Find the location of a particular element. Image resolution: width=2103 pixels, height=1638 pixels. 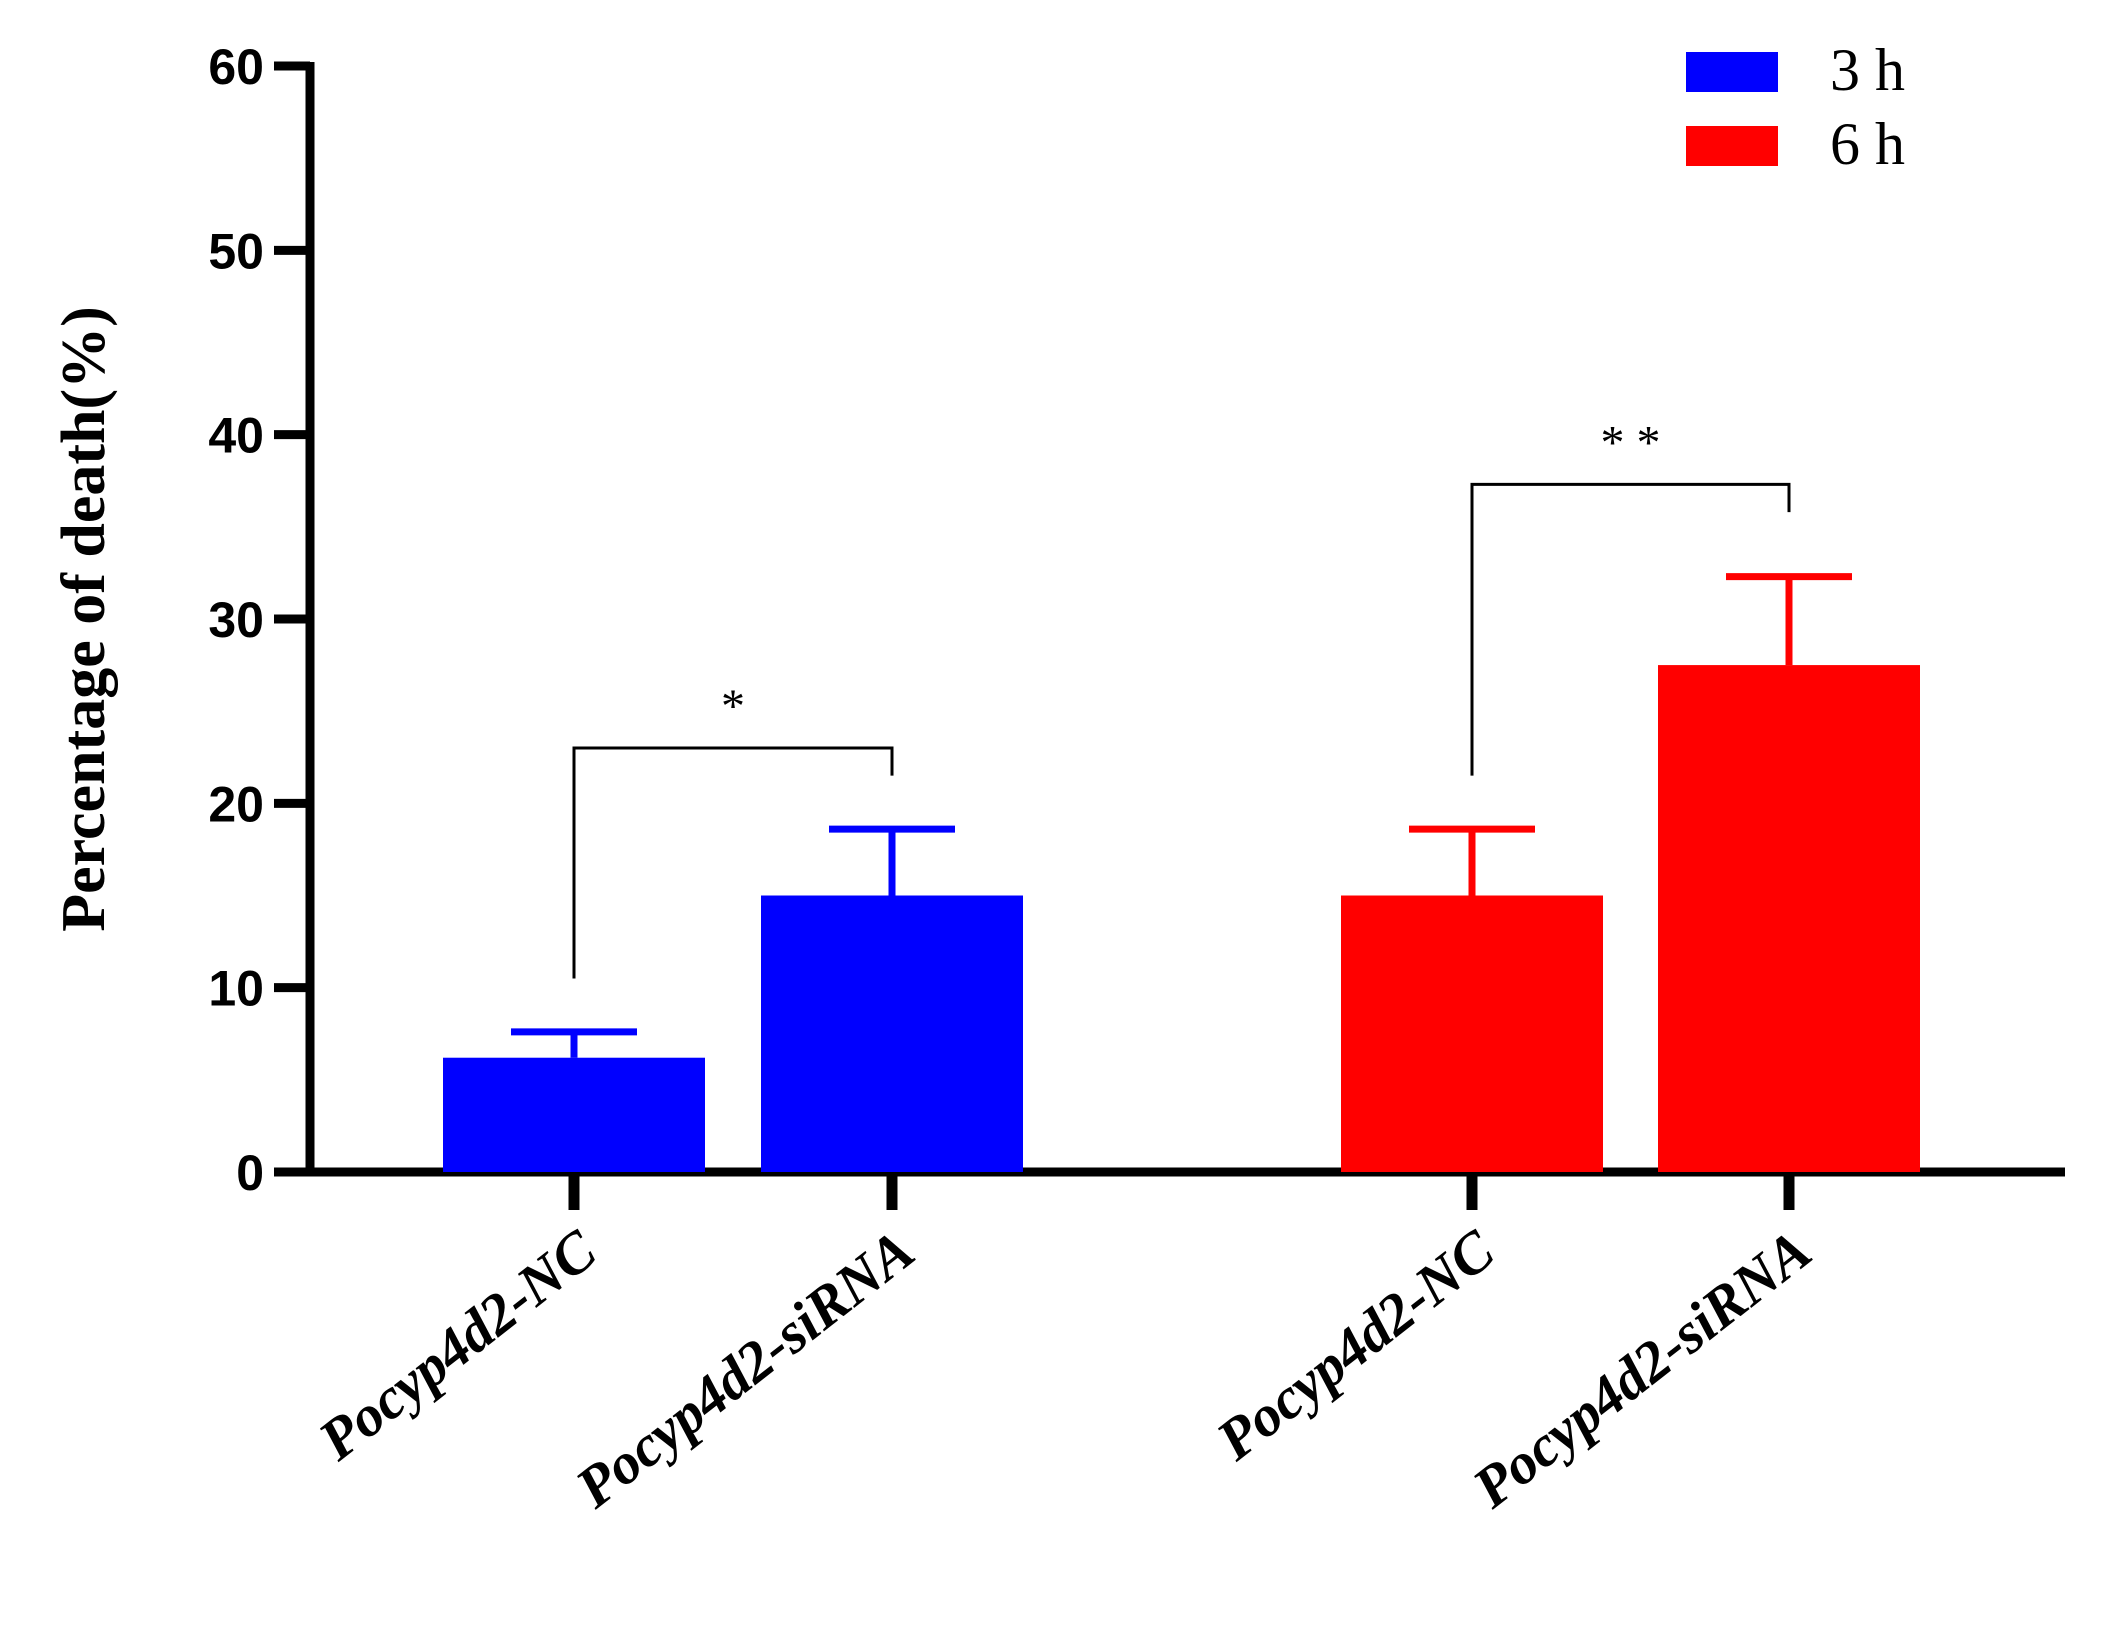

significance-label: * is located at coordinates (733, 706).